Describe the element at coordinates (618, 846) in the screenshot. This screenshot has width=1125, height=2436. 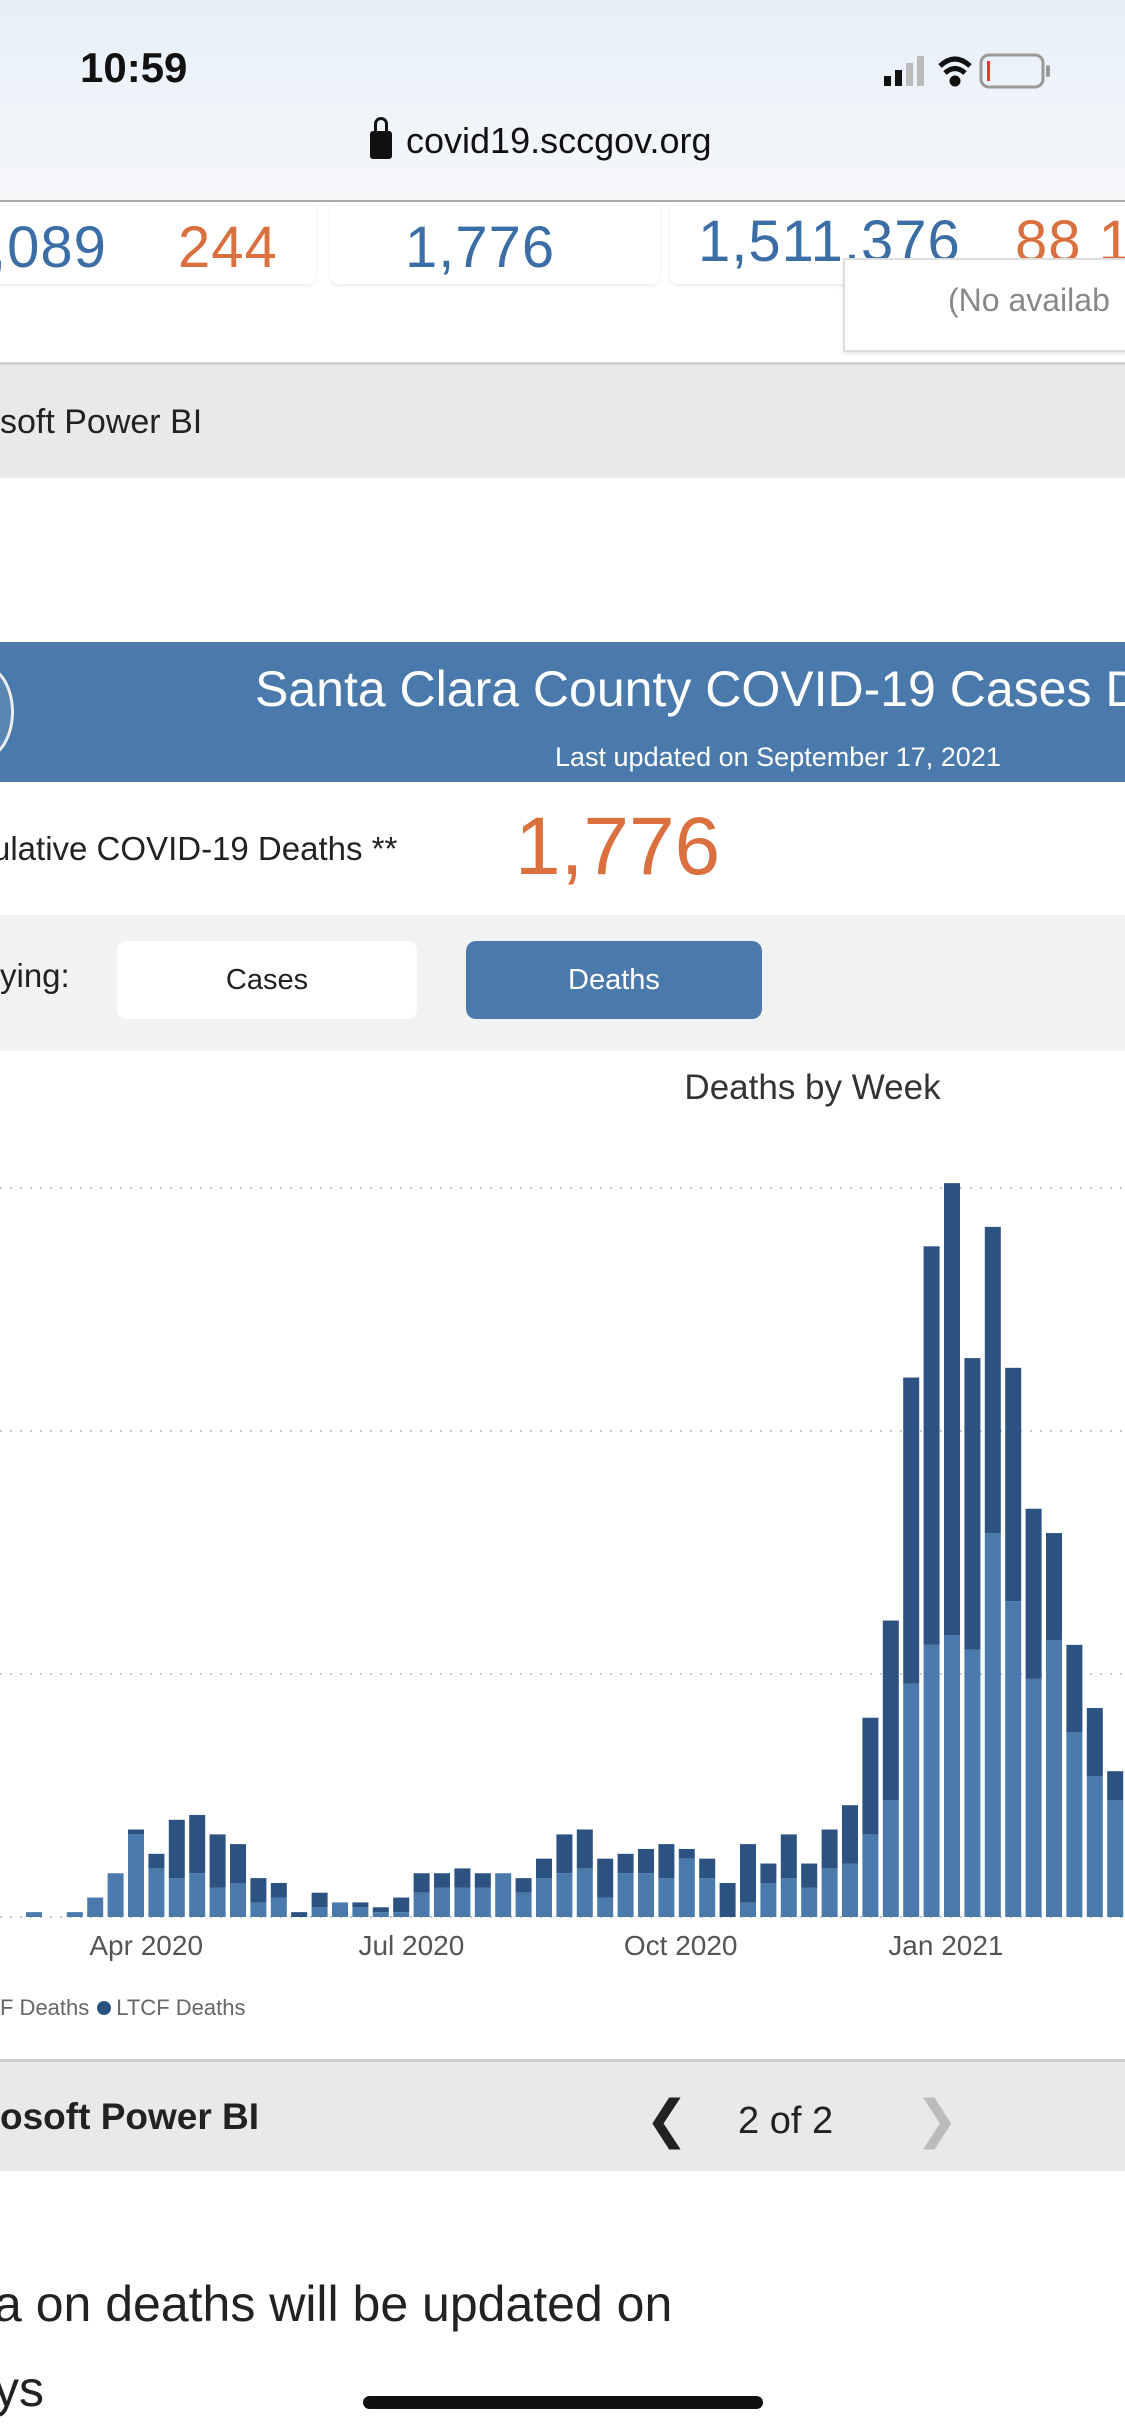
I see `cumulative-deaths-value: 1,776` at that location.